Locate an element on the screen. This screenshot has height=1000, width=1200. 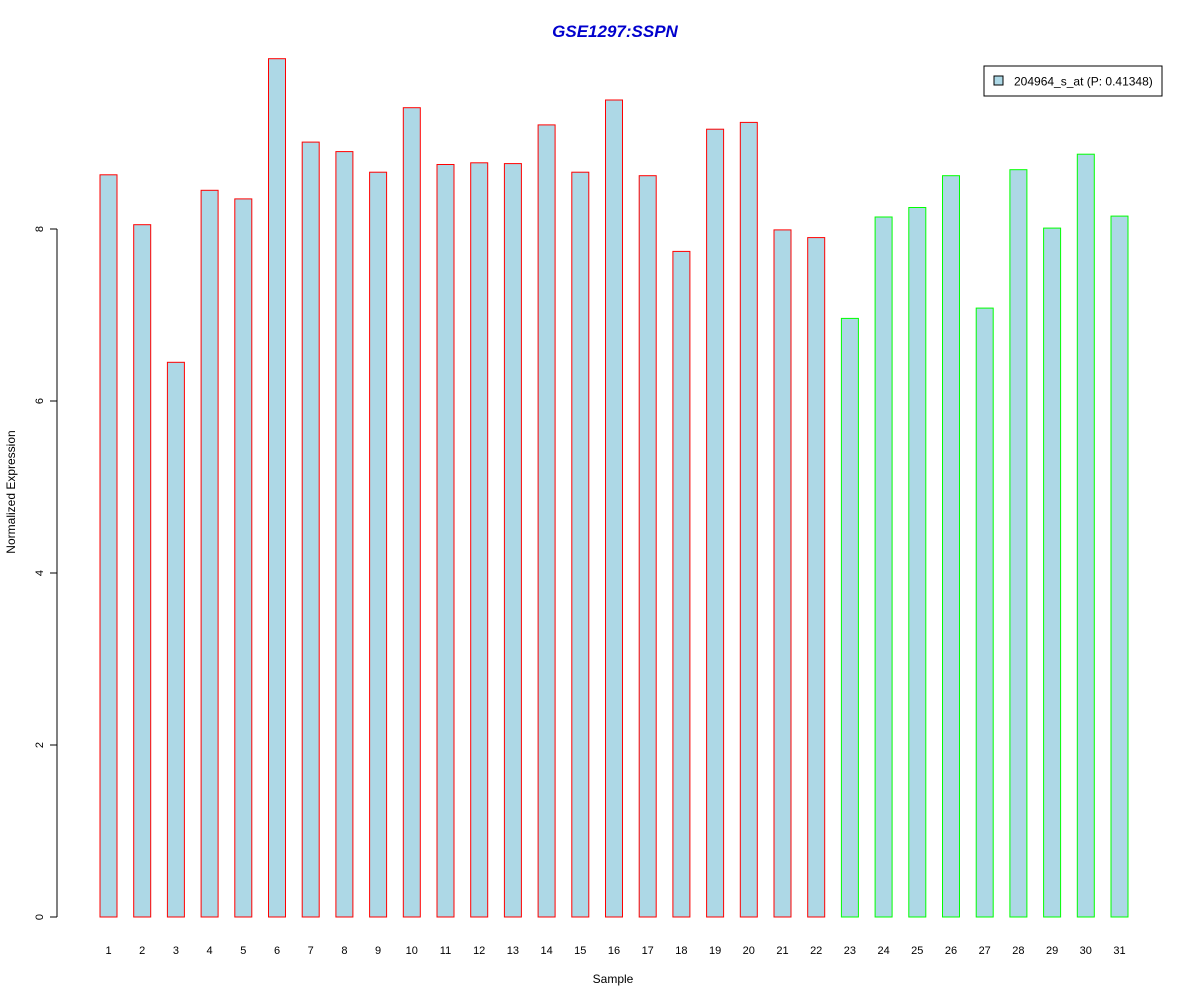
y-tick-label: 0 is located at coordinates (40, 917).